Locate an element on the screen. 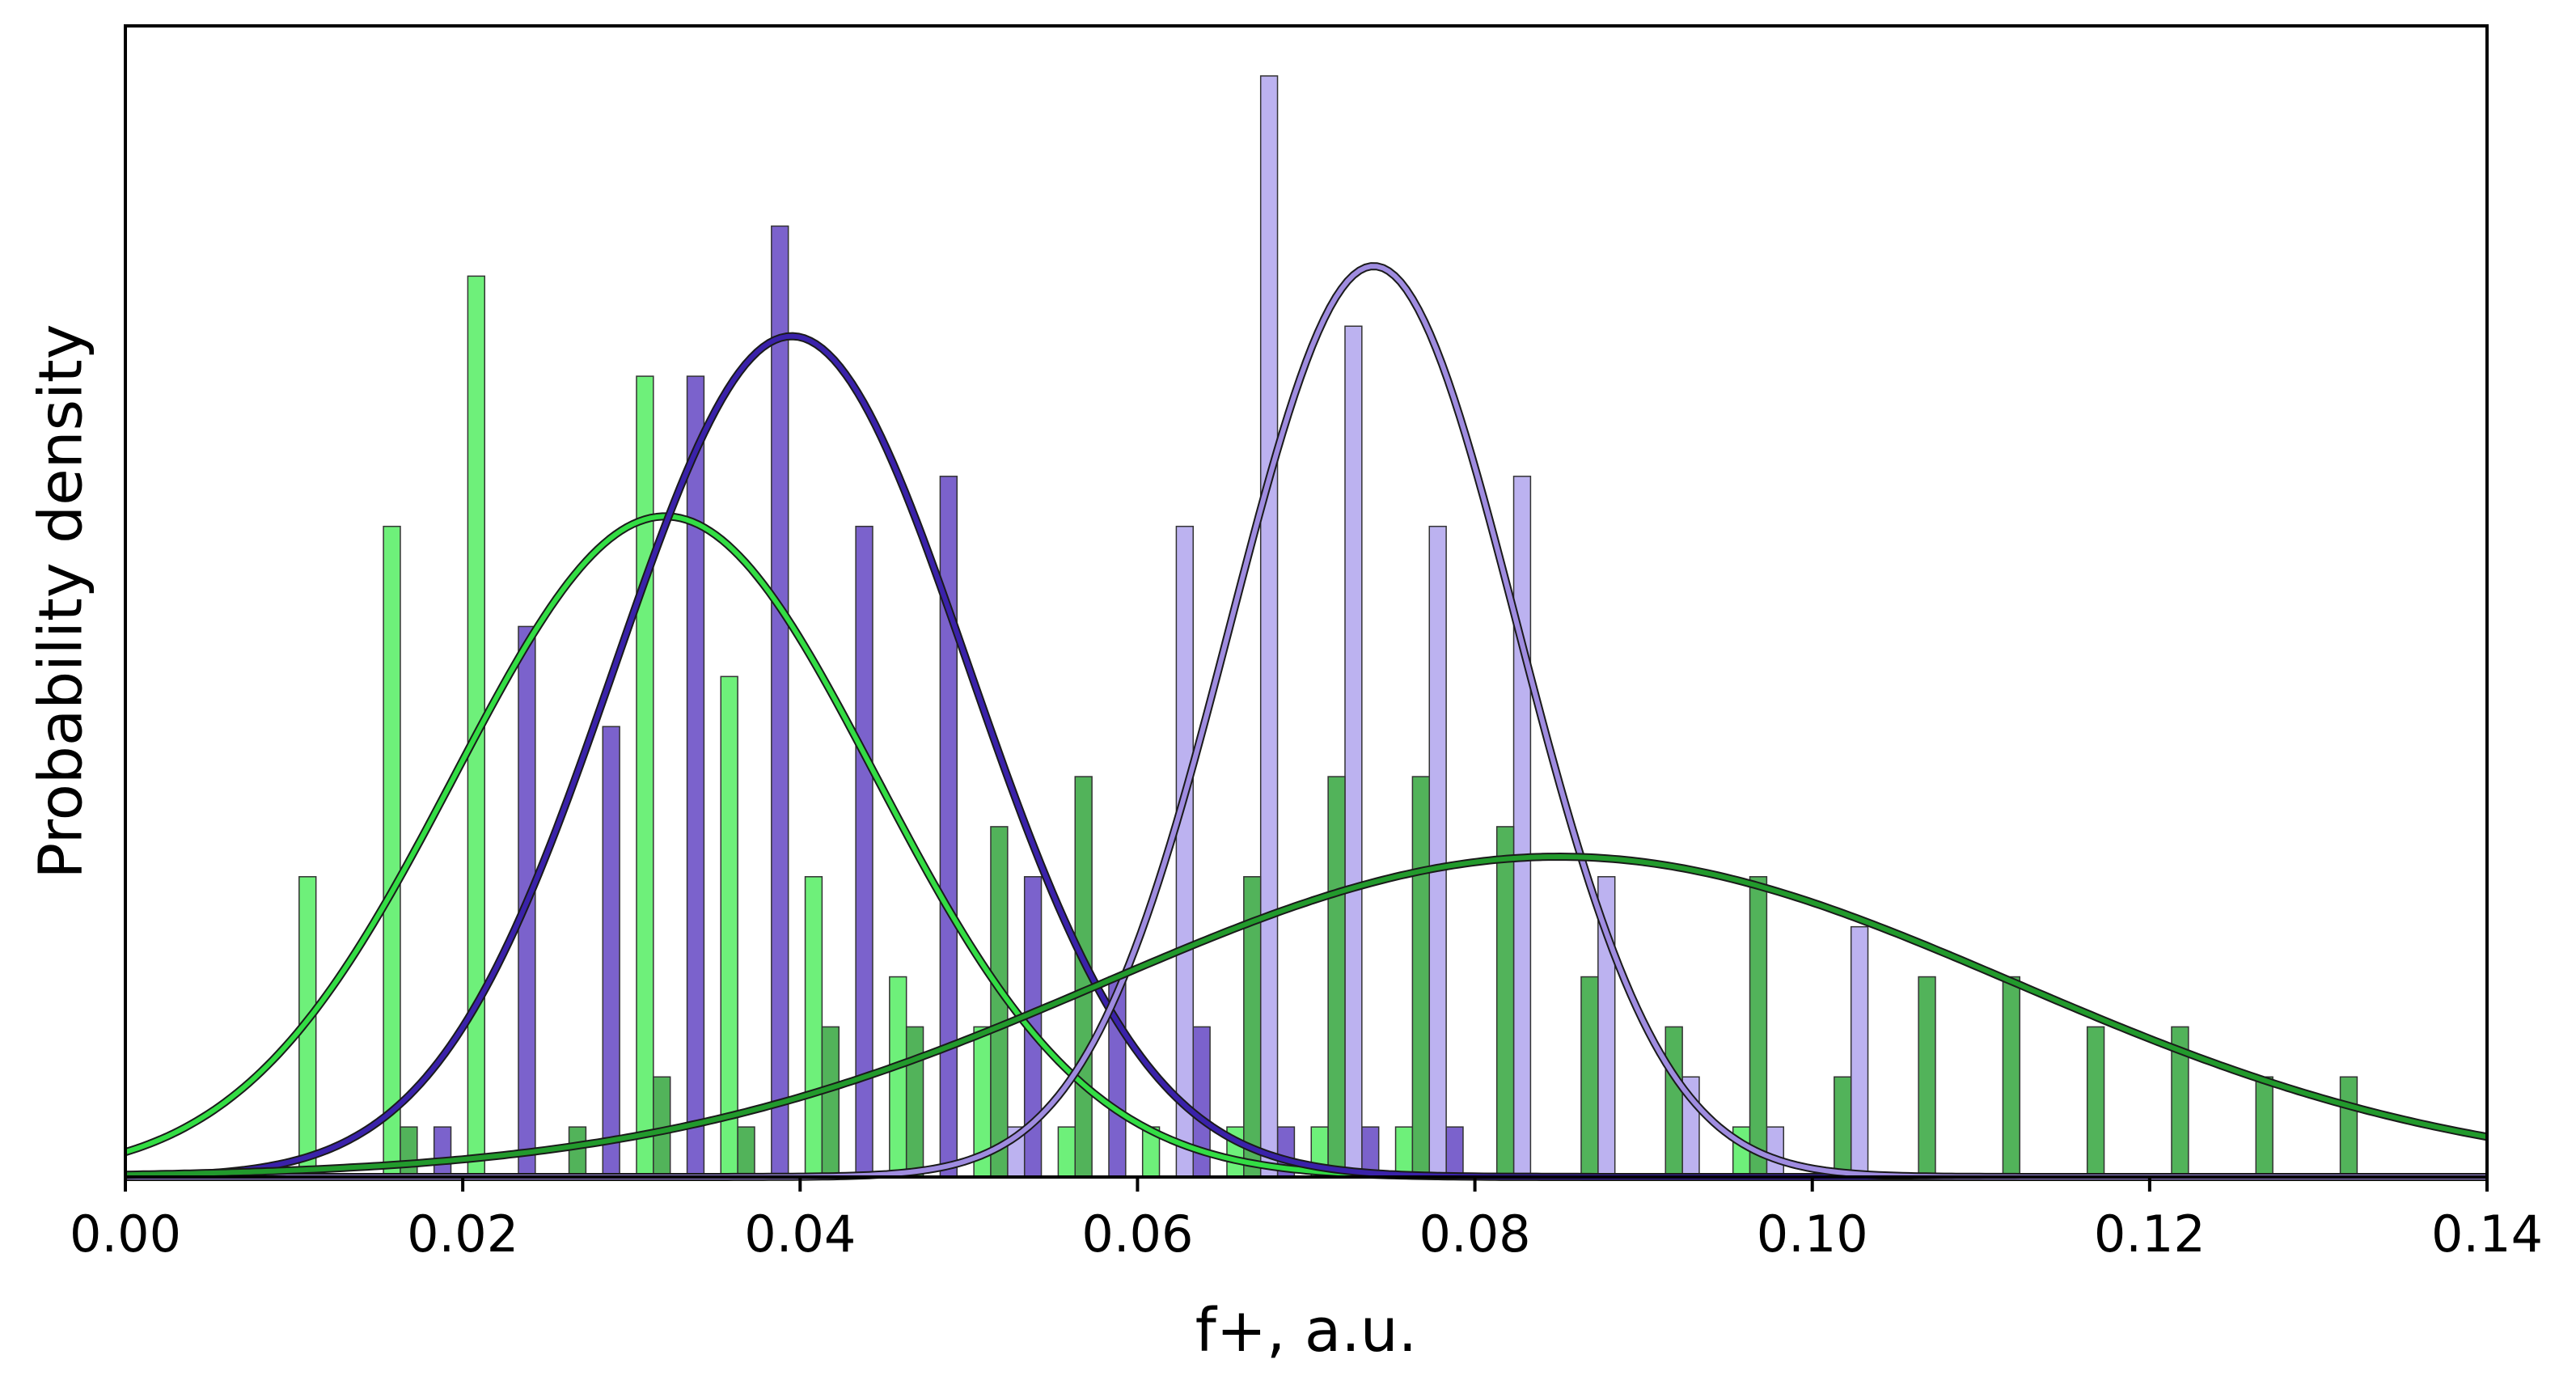 This screenshot has width=2576, height=1393. x-tick-label-4: 0.08 is located at coordinates (1475, 1234).